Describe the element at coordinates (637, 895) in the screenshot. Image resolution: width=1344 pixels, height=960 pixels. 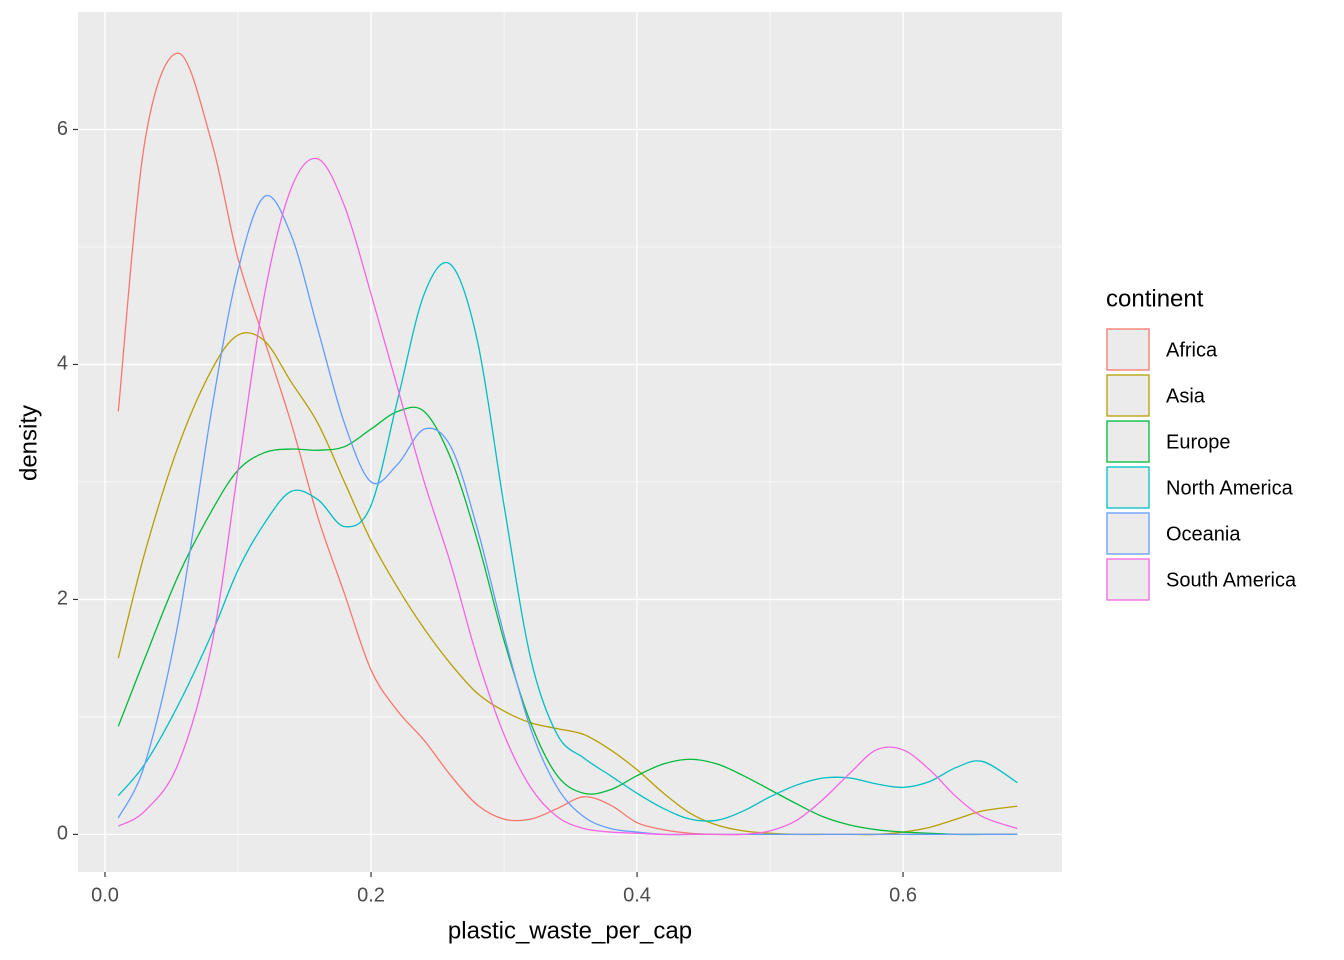
I see `x-tick-label: 0.4` at that location.